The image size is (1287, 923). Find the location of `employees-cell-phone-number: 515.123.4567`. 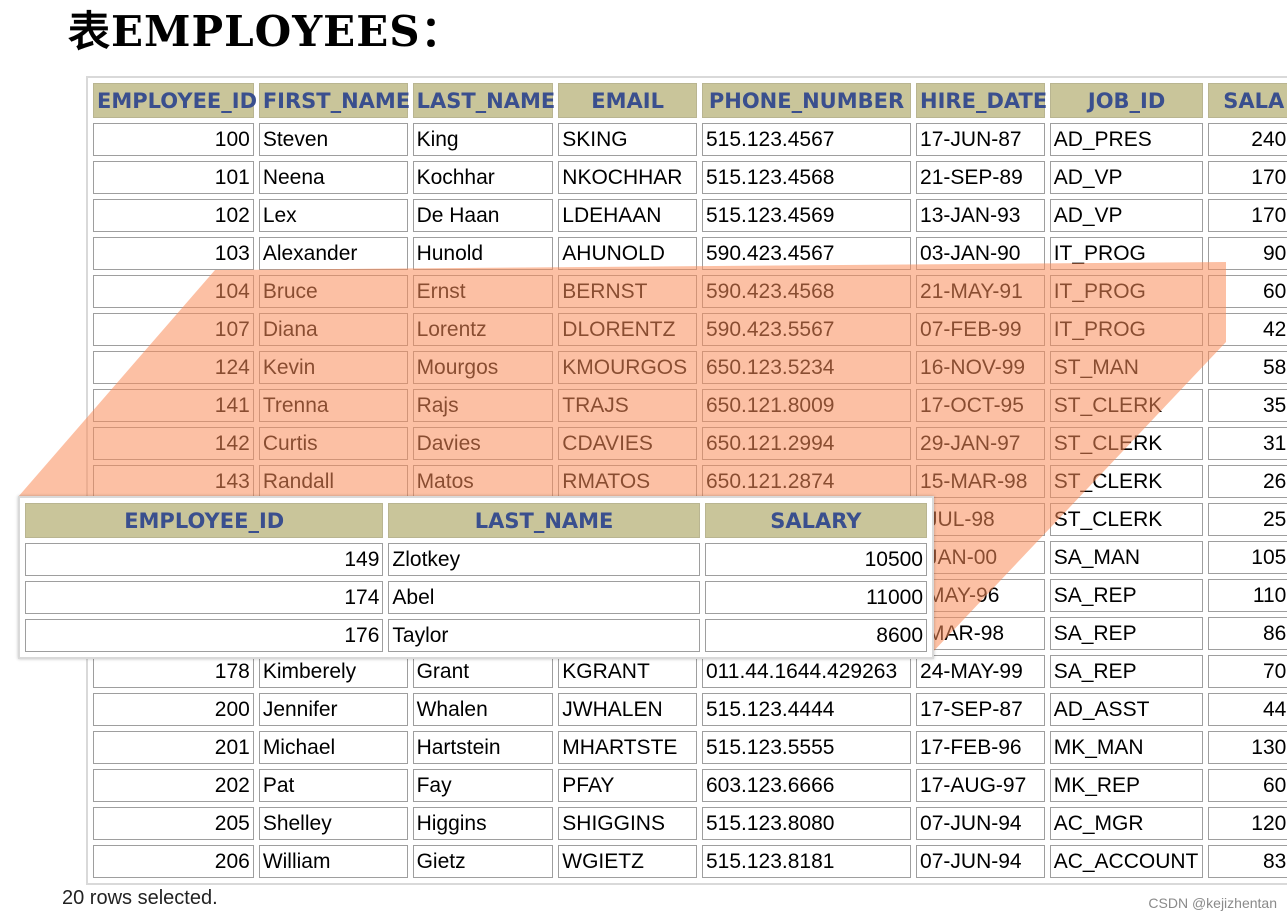

employees-cell-phone-number: 515.123.4567 is located at coordinates (806, 139).